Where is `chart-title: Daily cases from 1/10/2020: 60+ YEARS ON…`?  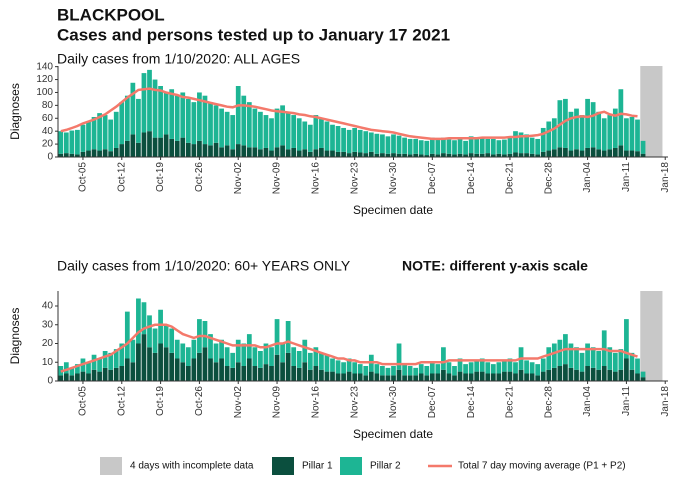 chart-title: Daily cases from 1/10/2020: 60+ YEARS ON… is located at coordinates (204, 266).